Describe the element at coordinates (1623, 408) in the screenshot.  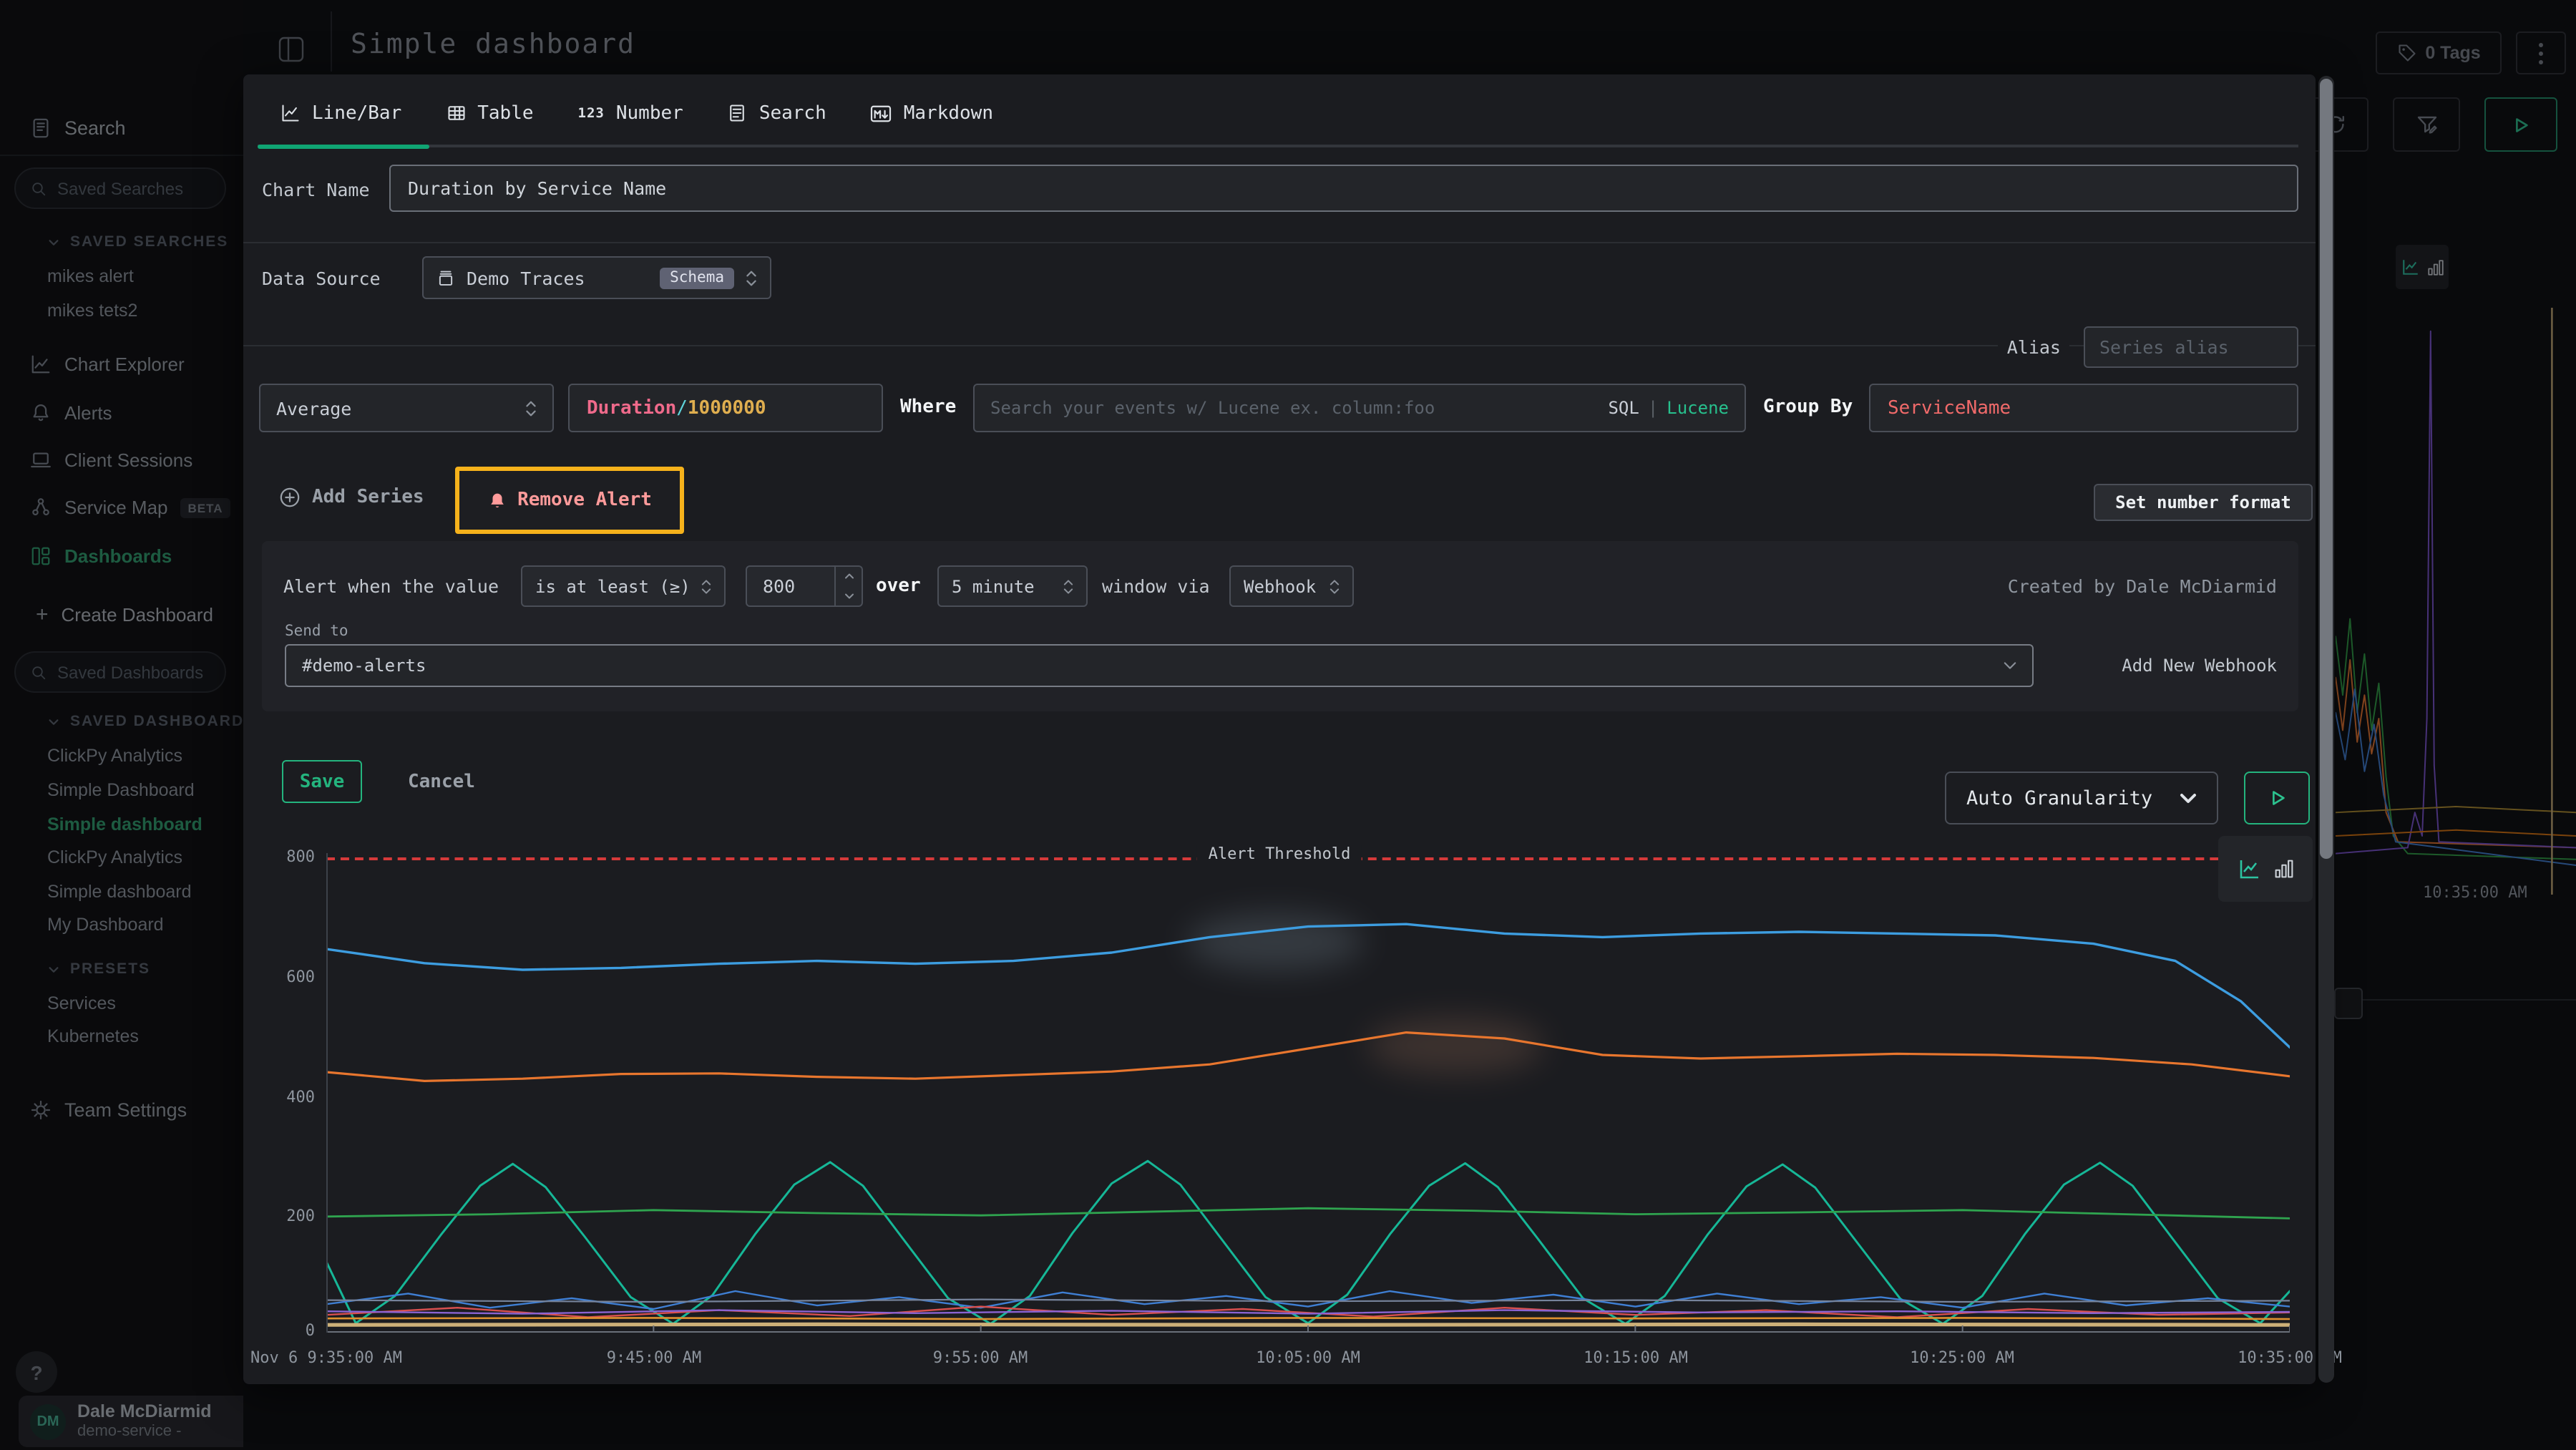
I see `lang-sql-toggle: SQL` at that location.